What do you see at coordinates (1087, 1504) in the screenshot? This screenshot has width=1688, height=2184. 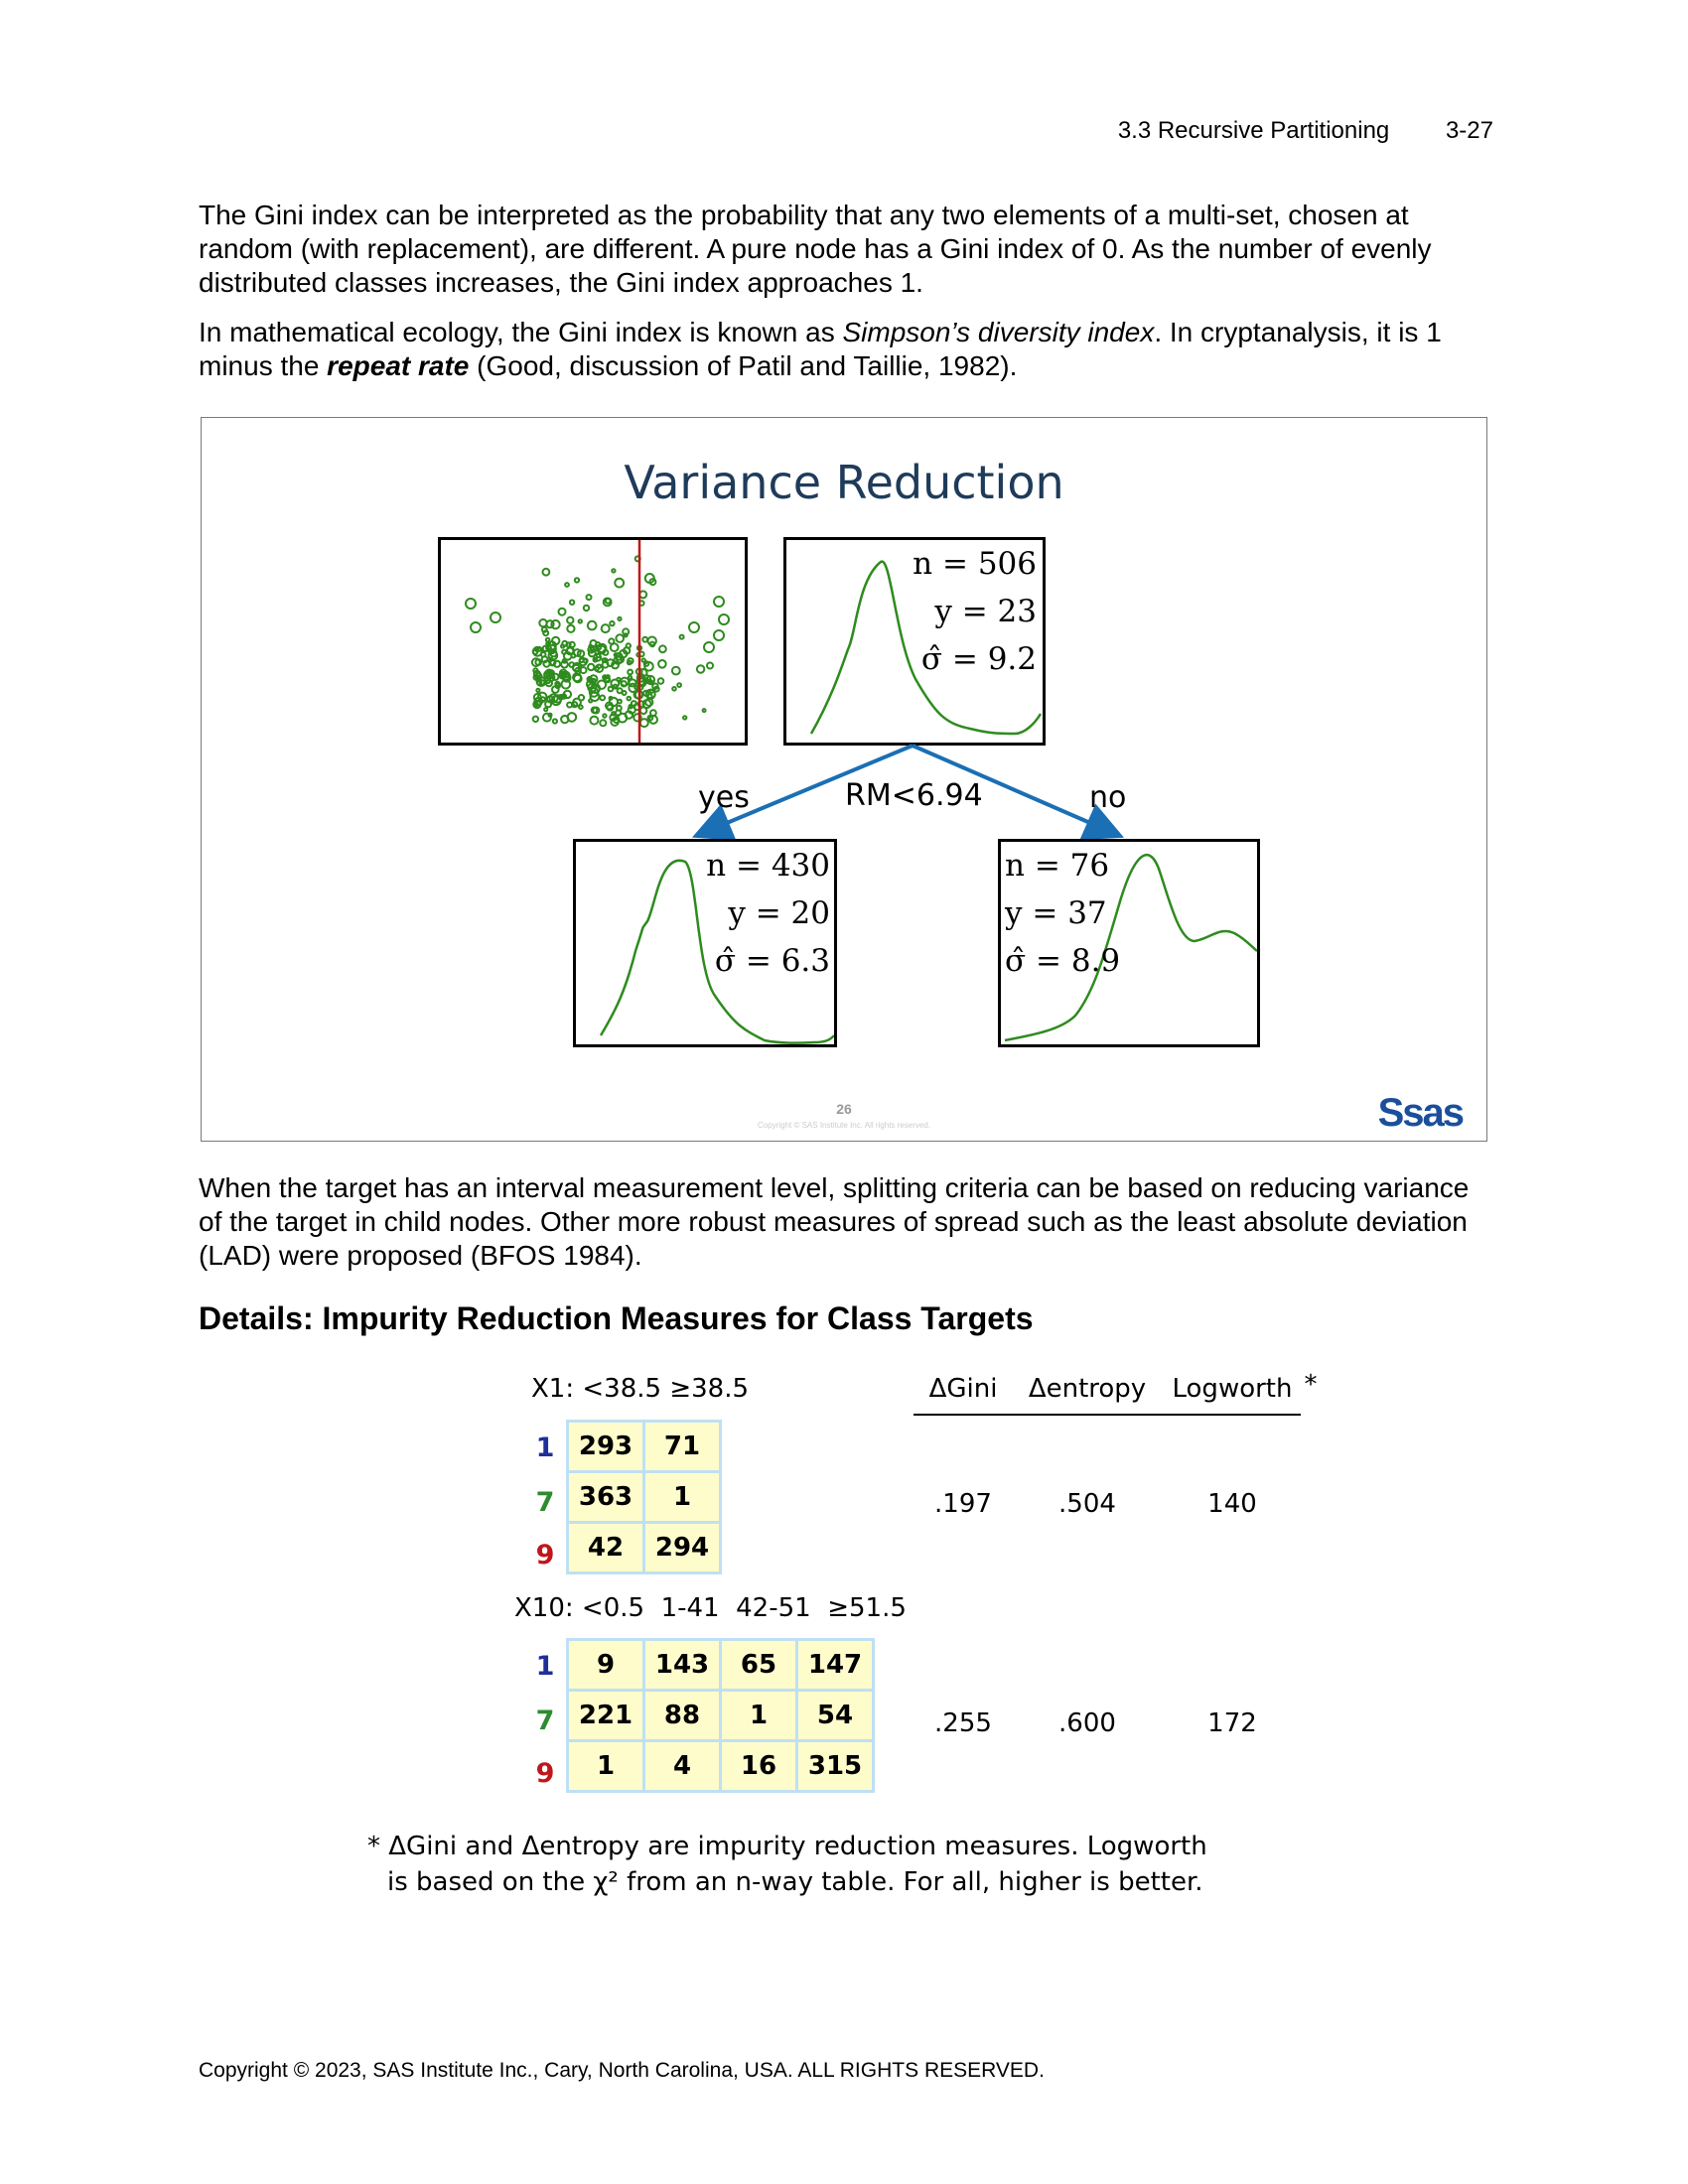 I see `x1-entropy: .504` at bounding box center [1087, 1504].